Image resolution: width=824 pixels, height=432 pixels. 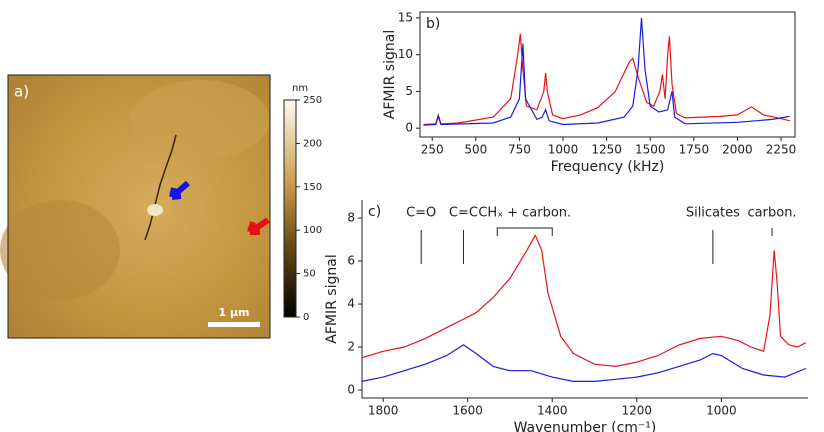 I want to click on panel-label: a), so click(x=21, y=92).